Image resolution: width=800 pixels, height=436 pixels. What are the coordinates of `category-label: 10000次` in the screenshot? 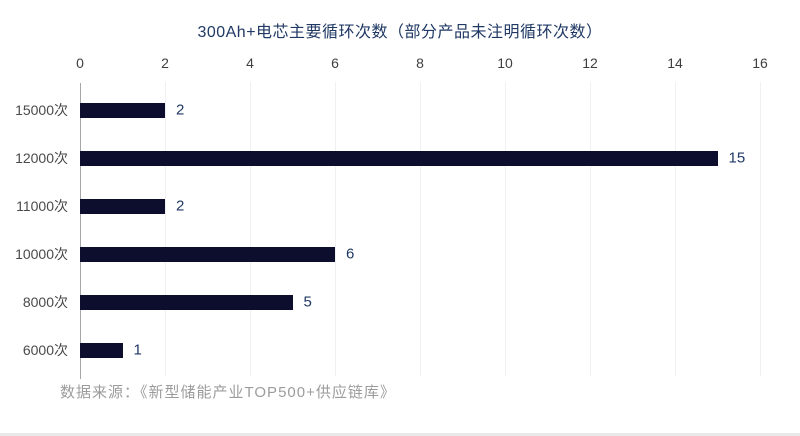 It's located at (41, 254).